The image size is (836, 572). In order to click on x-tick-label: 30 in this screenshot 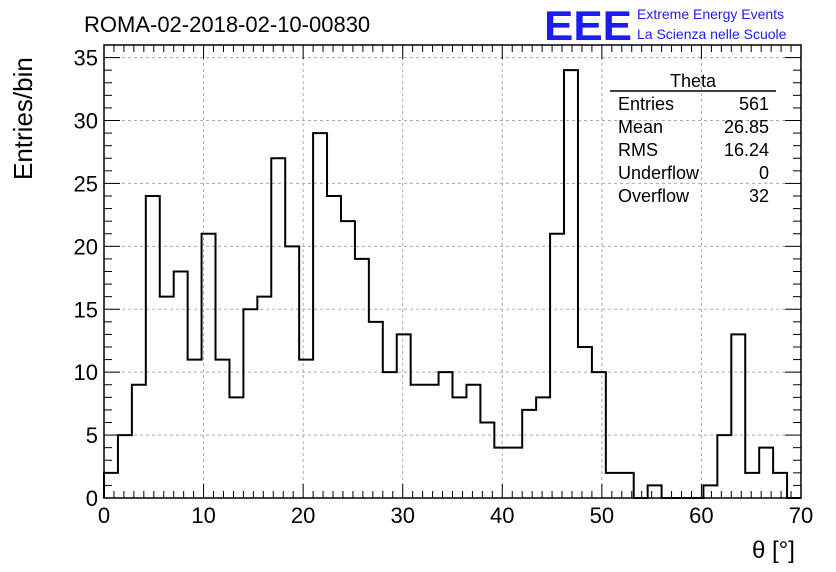, I will do `click(402, 515)`.